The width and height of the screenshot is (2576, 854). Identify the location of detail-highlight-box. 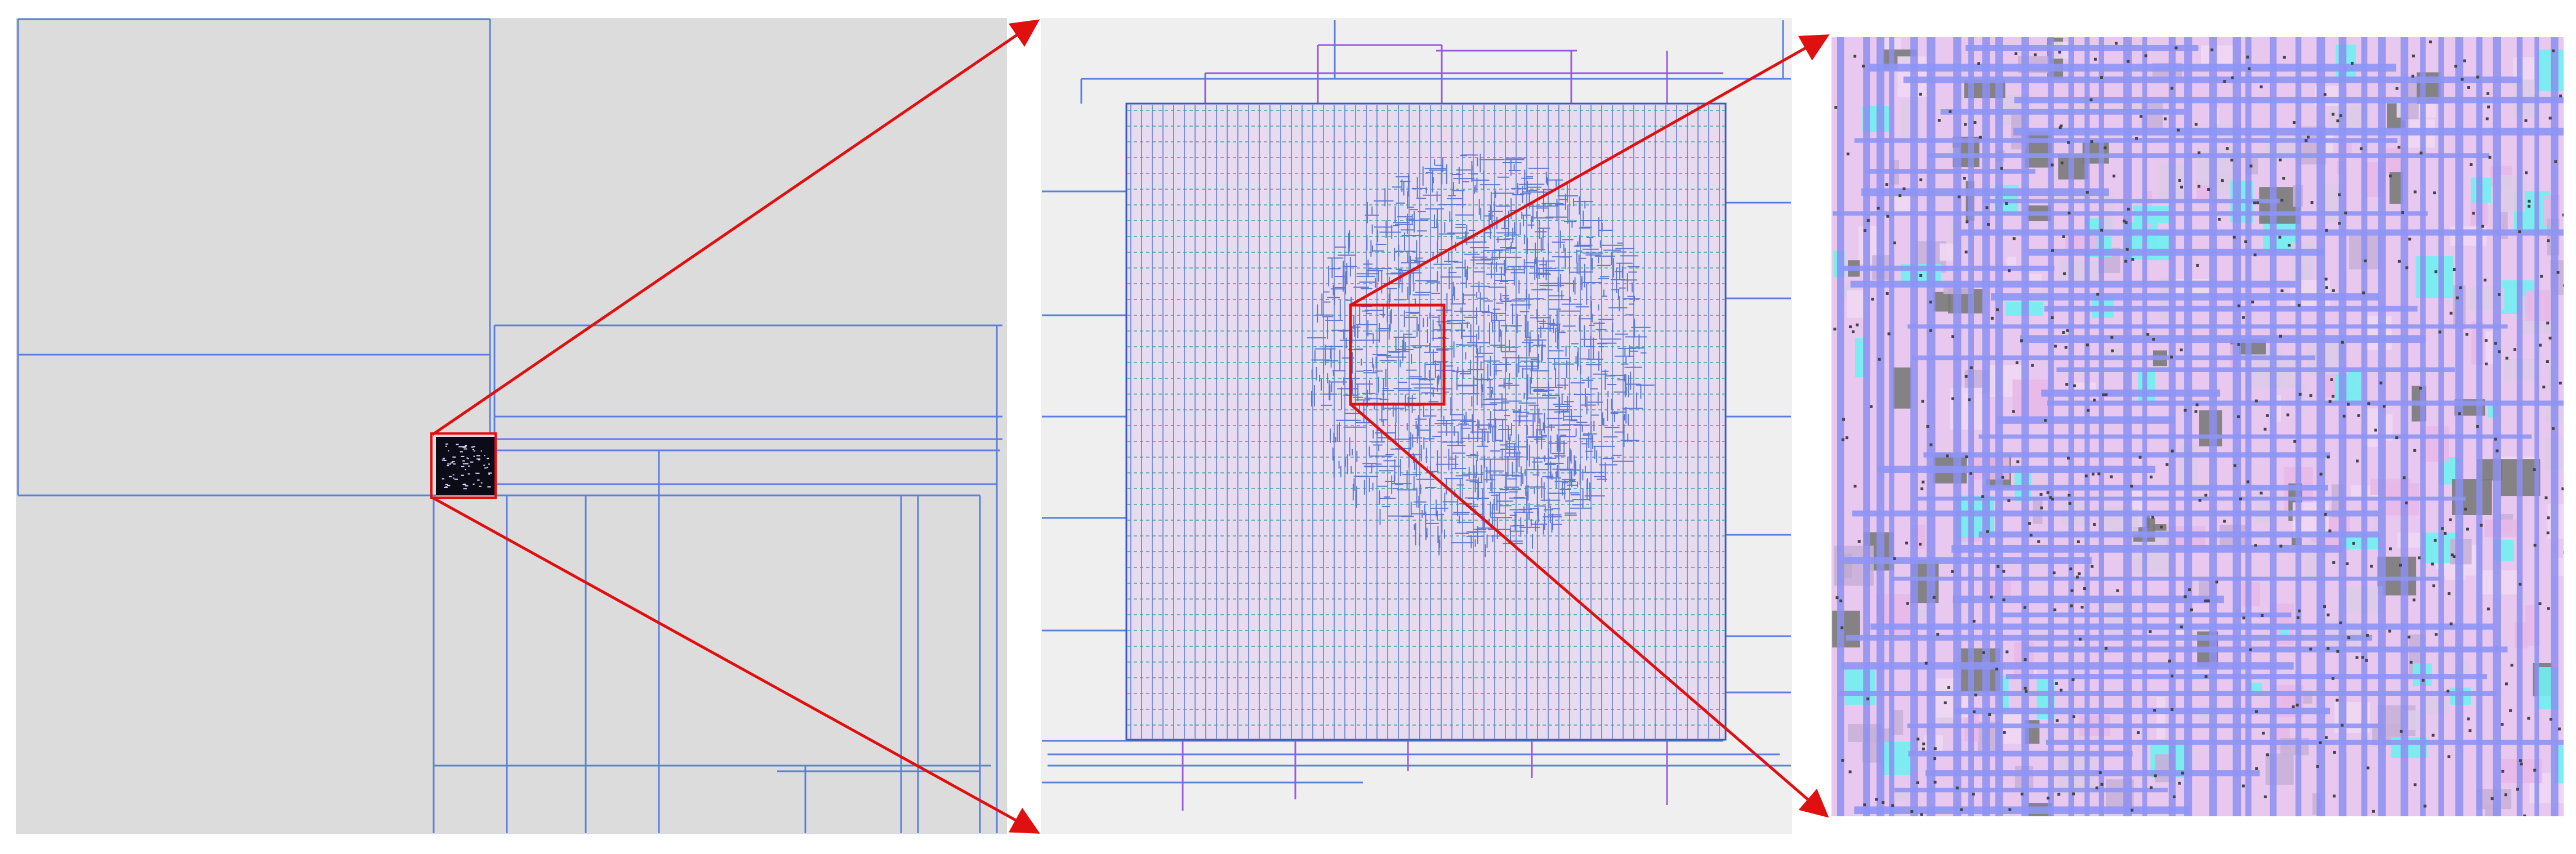
(1397, 355).